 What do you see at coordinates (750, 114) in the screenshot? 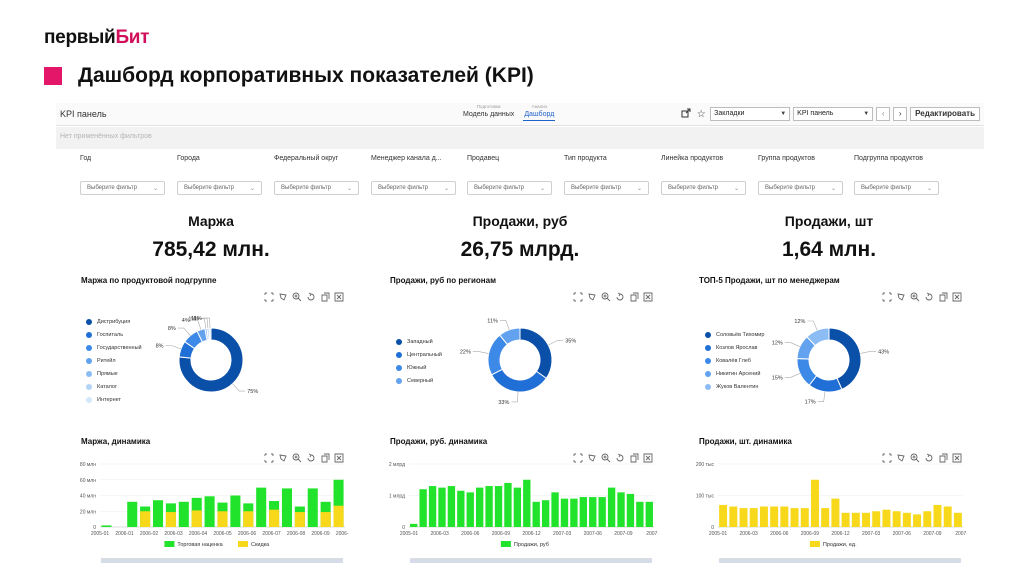
I see `bookmarks-select: Закладки ▼` at bounding box center [750, 114].